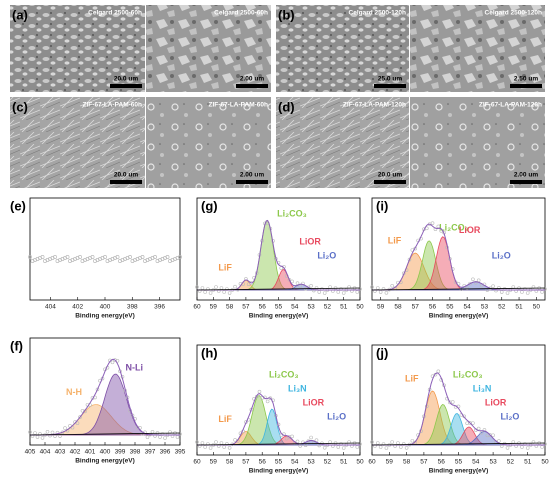 The image size is (553, 493). I want to click on x-tick-label: 404, so click(45, 452).